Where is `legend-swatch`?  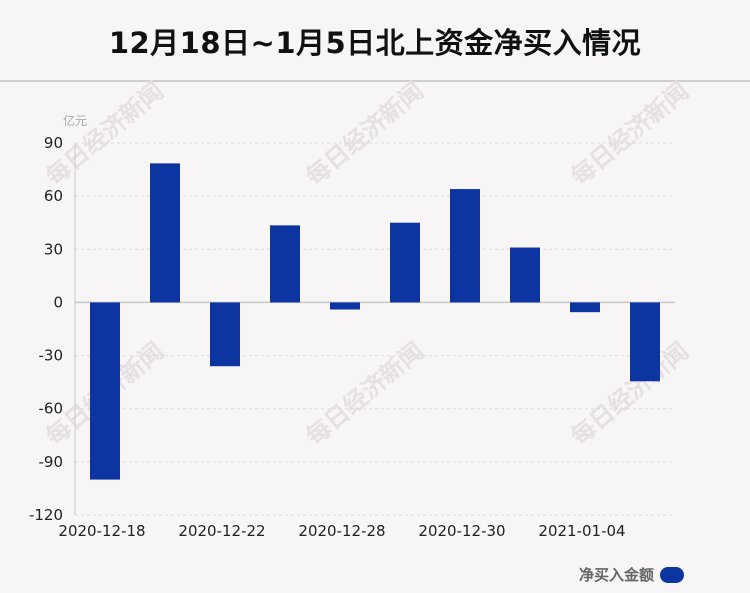
legend-swatch is located at coordinates (672, 574).